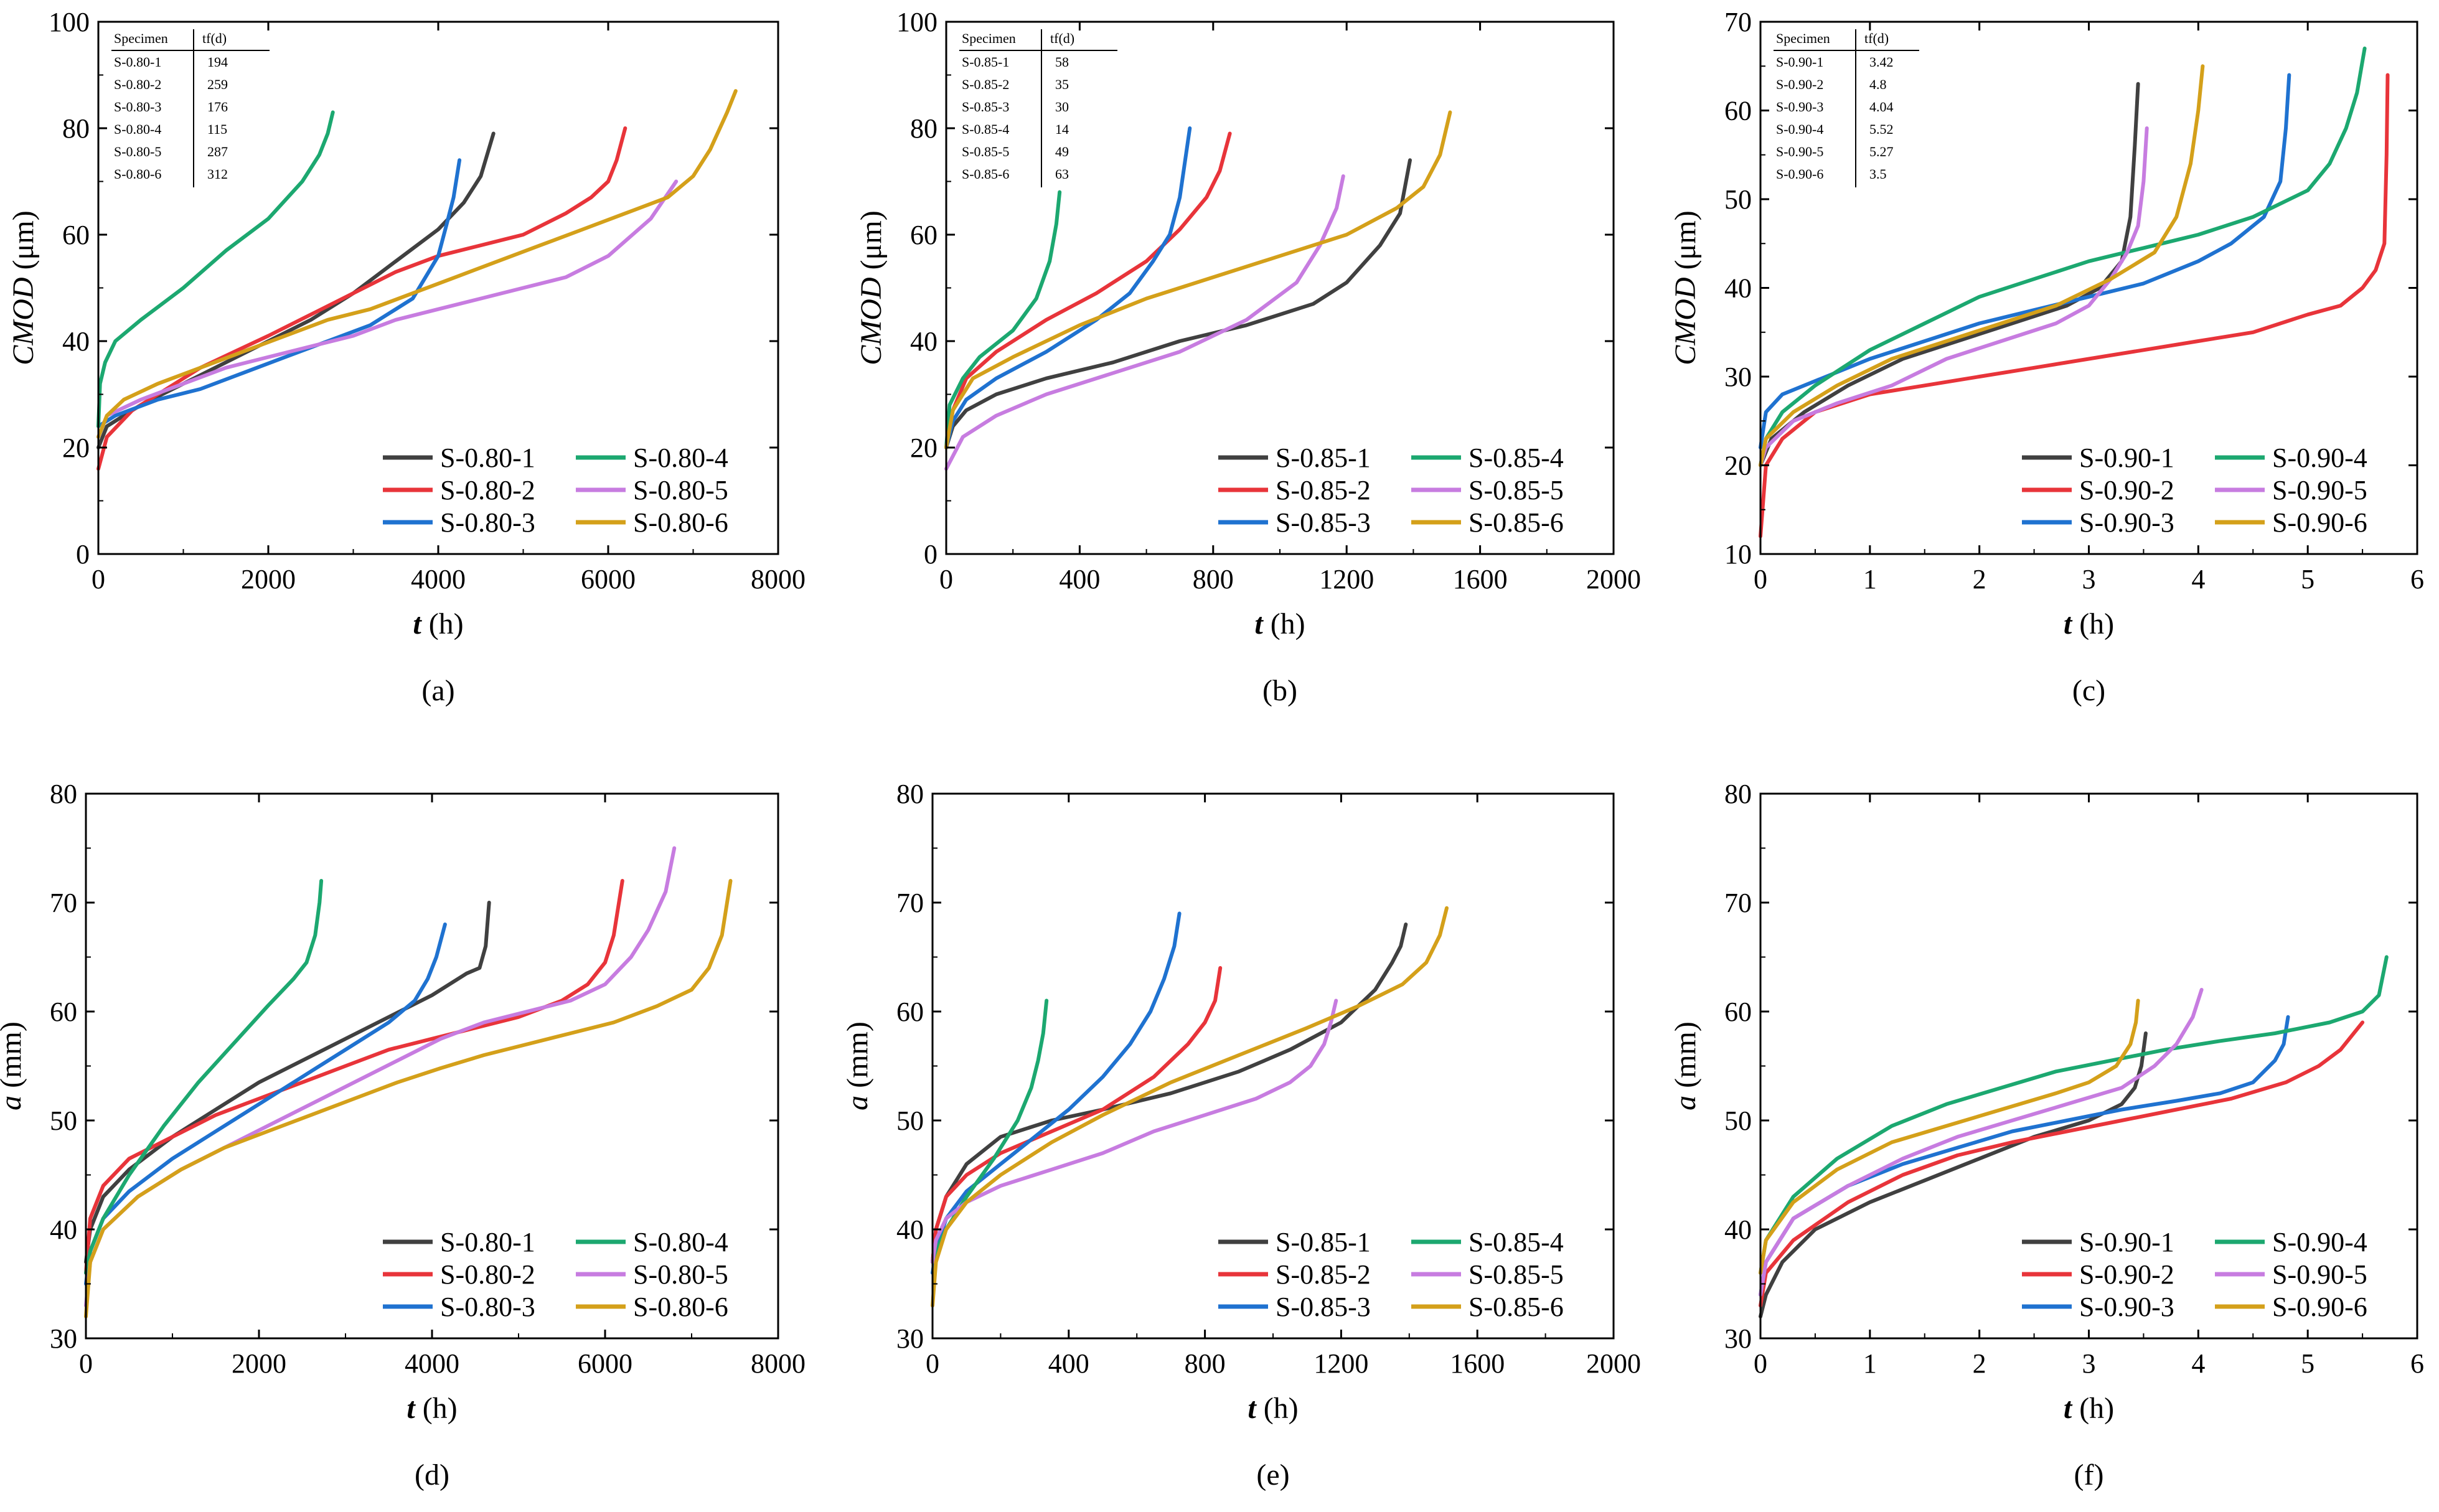 The width and height of the screenshot is (2439, 1512). Describe the element at coordinates (137, 174) in the screenshot. I see `table-cell-specimen: S-0.80-6` at that location.